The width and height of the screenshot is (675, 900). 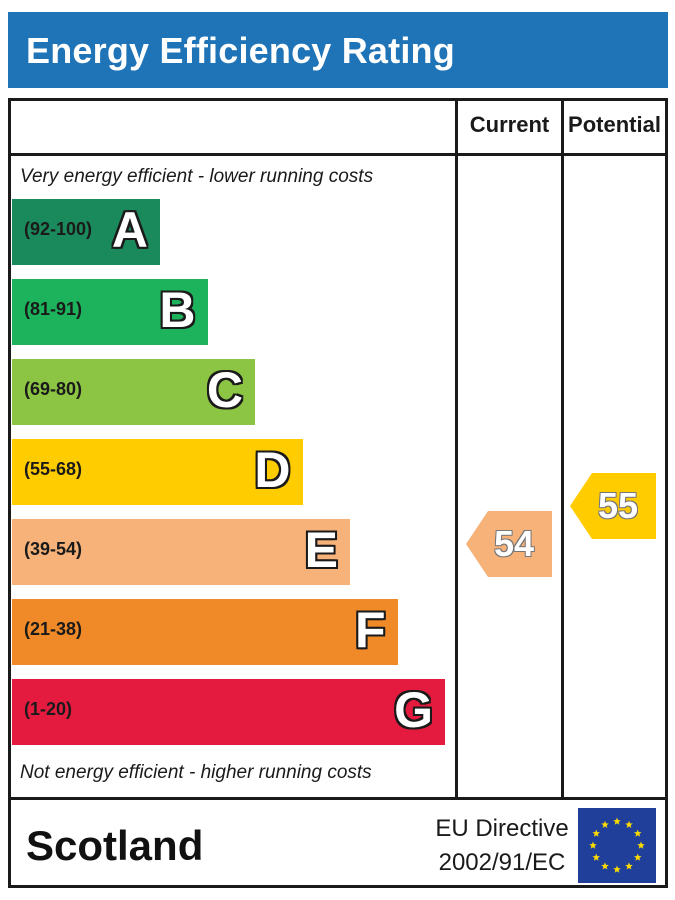 I want to click on column-divider-right, so click(x=562, y=449).